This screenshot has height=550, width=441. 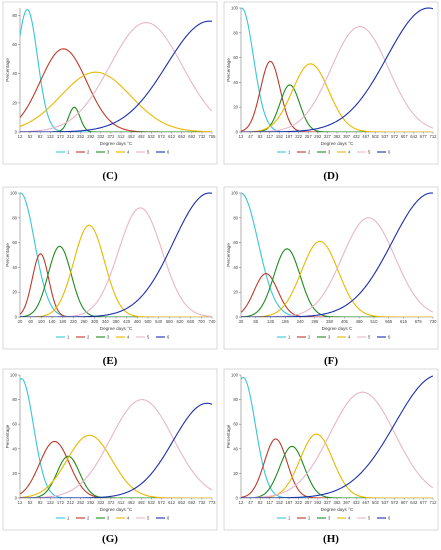 What do you see at coordinates (182, 502) in the screenshot?
I see `x-tick-label: 652` at bounding box center [182, 502].